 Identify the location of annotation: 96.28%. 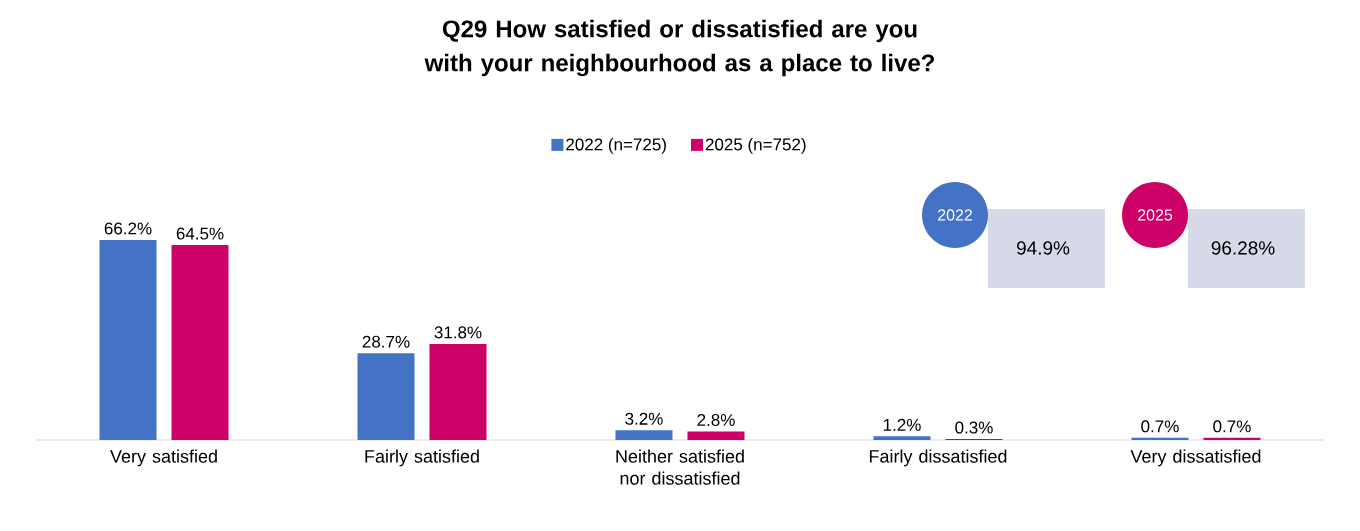
(1243, 248).